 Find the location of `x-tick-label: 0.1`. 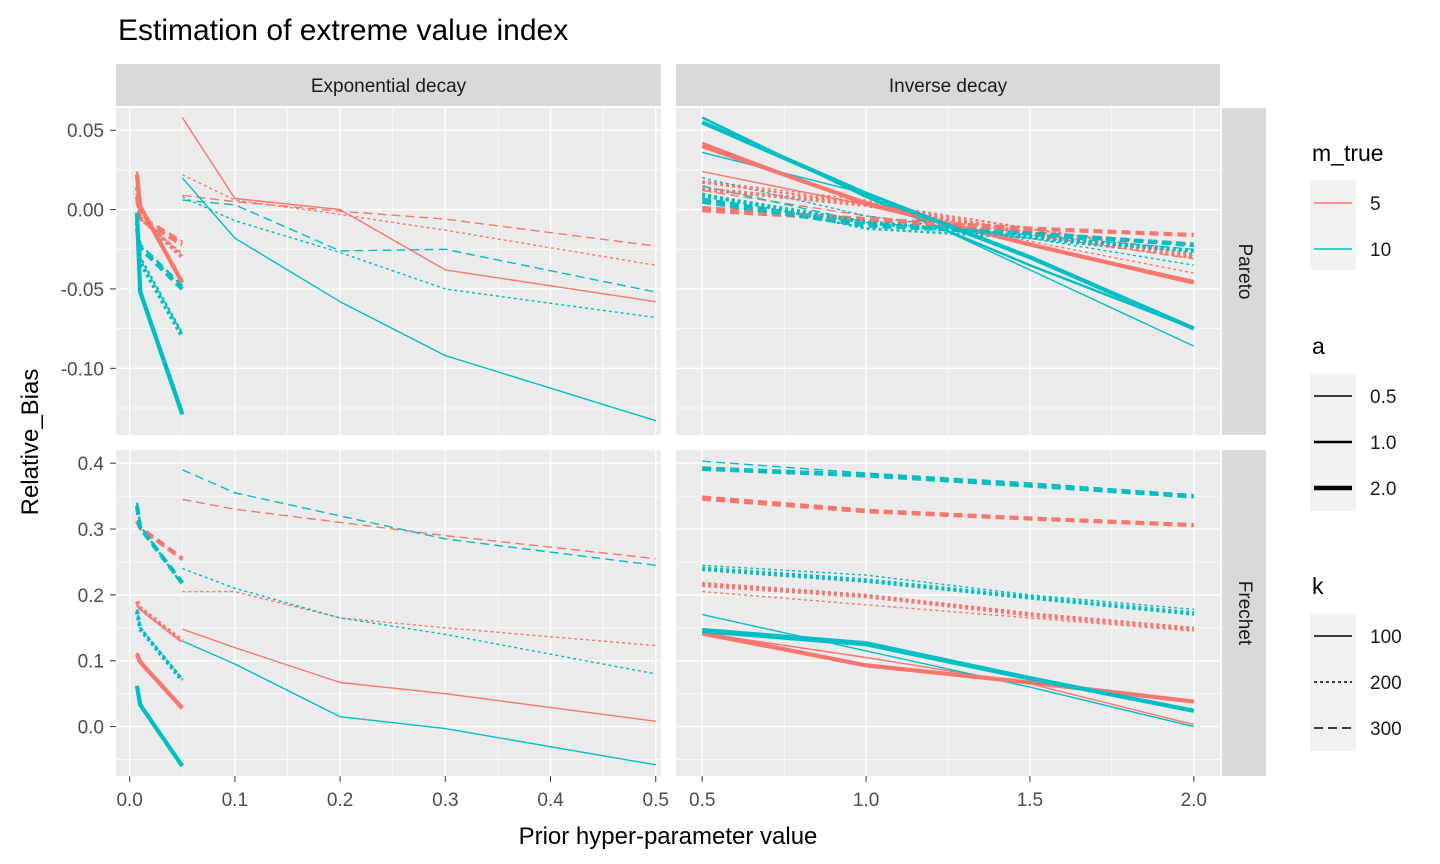

x-tick-label: 0.1 is located at coordinates (235, 800).